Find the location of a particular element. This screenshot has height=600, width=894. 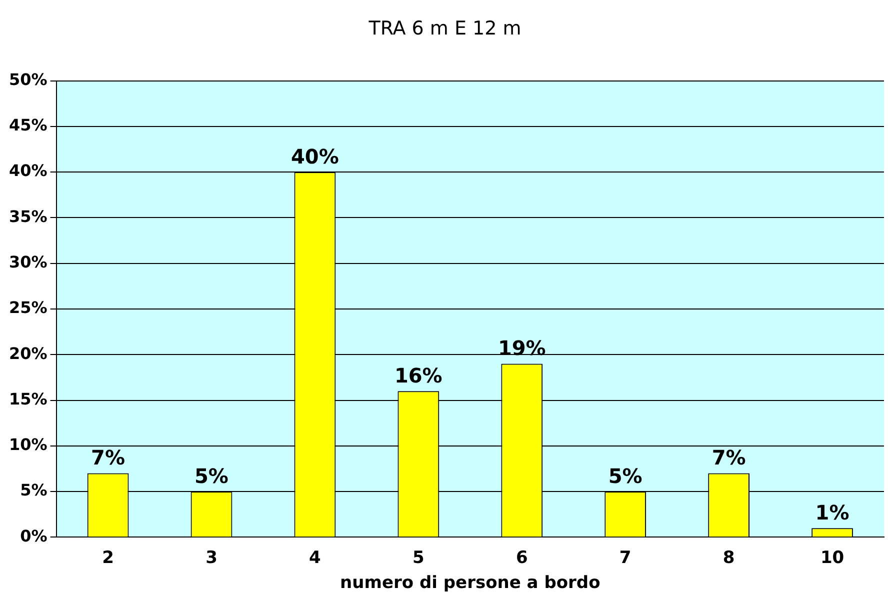

data-label: 1% is located at coordinates (832, 512).